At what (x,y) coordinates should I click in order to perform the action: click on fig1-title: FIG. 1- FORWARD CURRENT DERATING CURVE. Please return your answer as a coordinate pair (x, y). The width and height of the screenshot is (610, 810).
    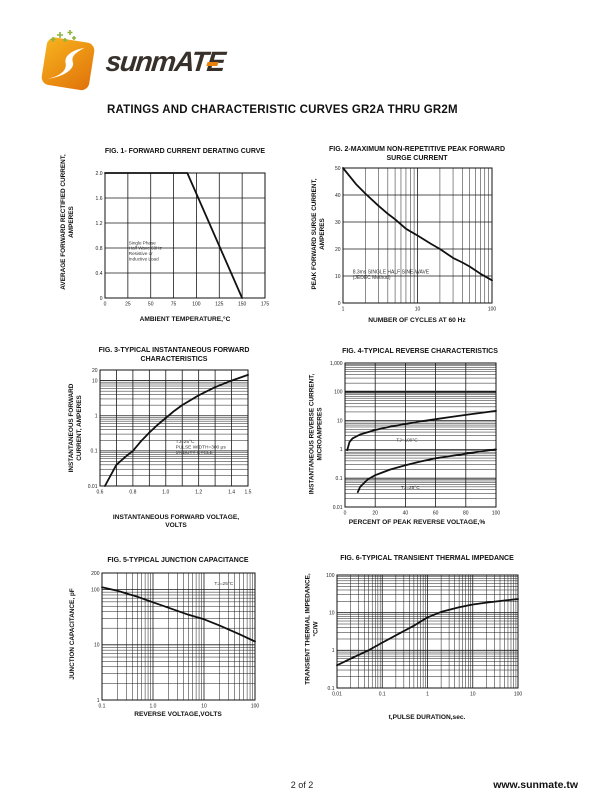
    Looking at the image, I should click on (185, 151).